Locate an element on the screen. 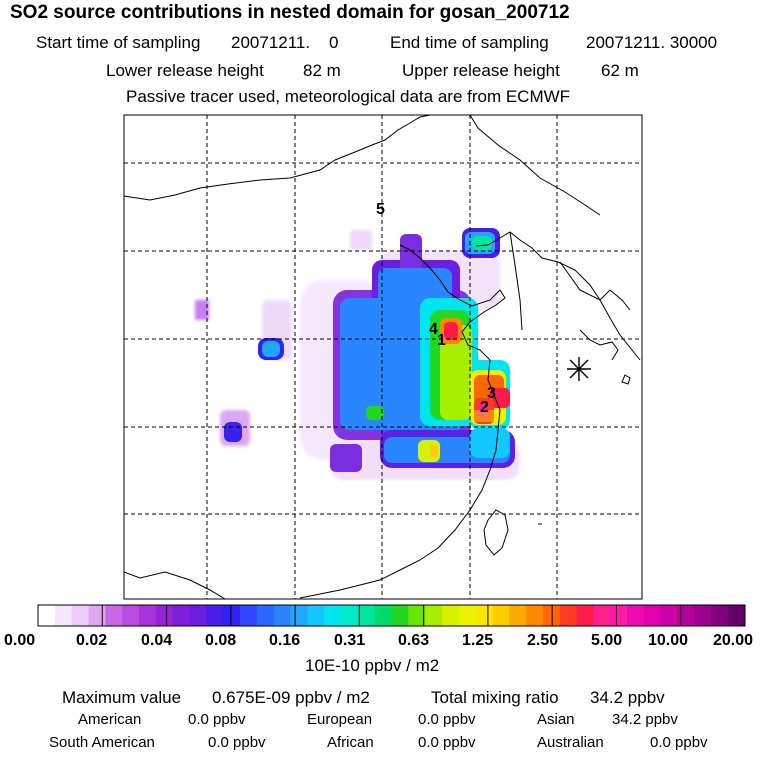 This screenshot has height=768, width=768. end-time-label: End time of sampling is located at coordinates (469, 42).